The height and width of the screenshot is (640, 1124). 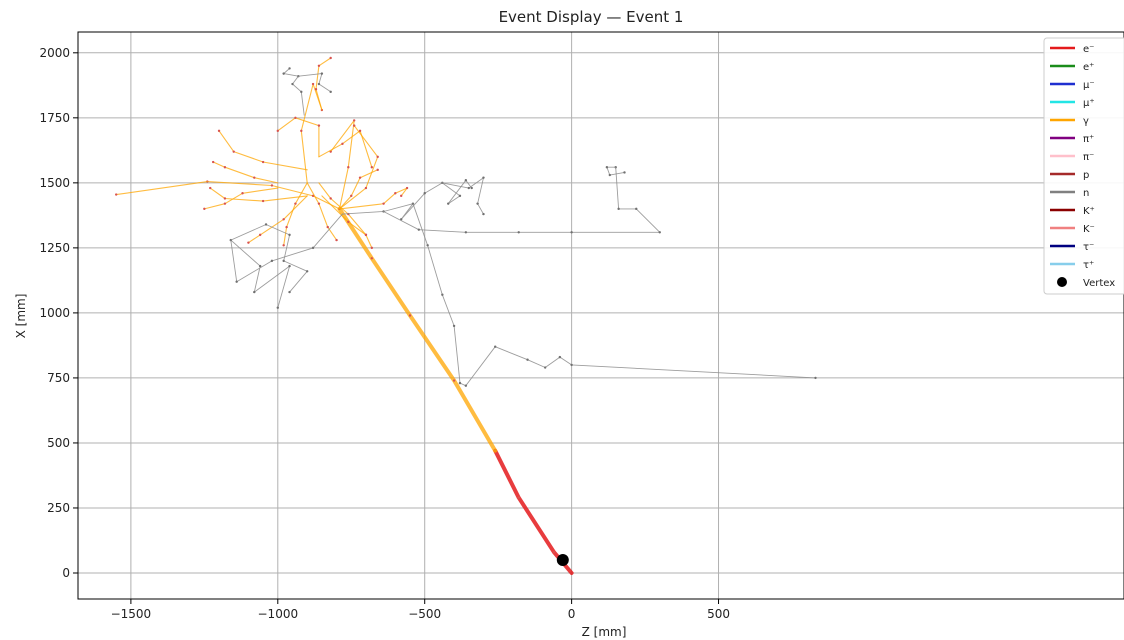 What do you see at coordinates (58, 508) in the screenshot?
I see `y-tick-label: 250` at bounding box center [58, 508].